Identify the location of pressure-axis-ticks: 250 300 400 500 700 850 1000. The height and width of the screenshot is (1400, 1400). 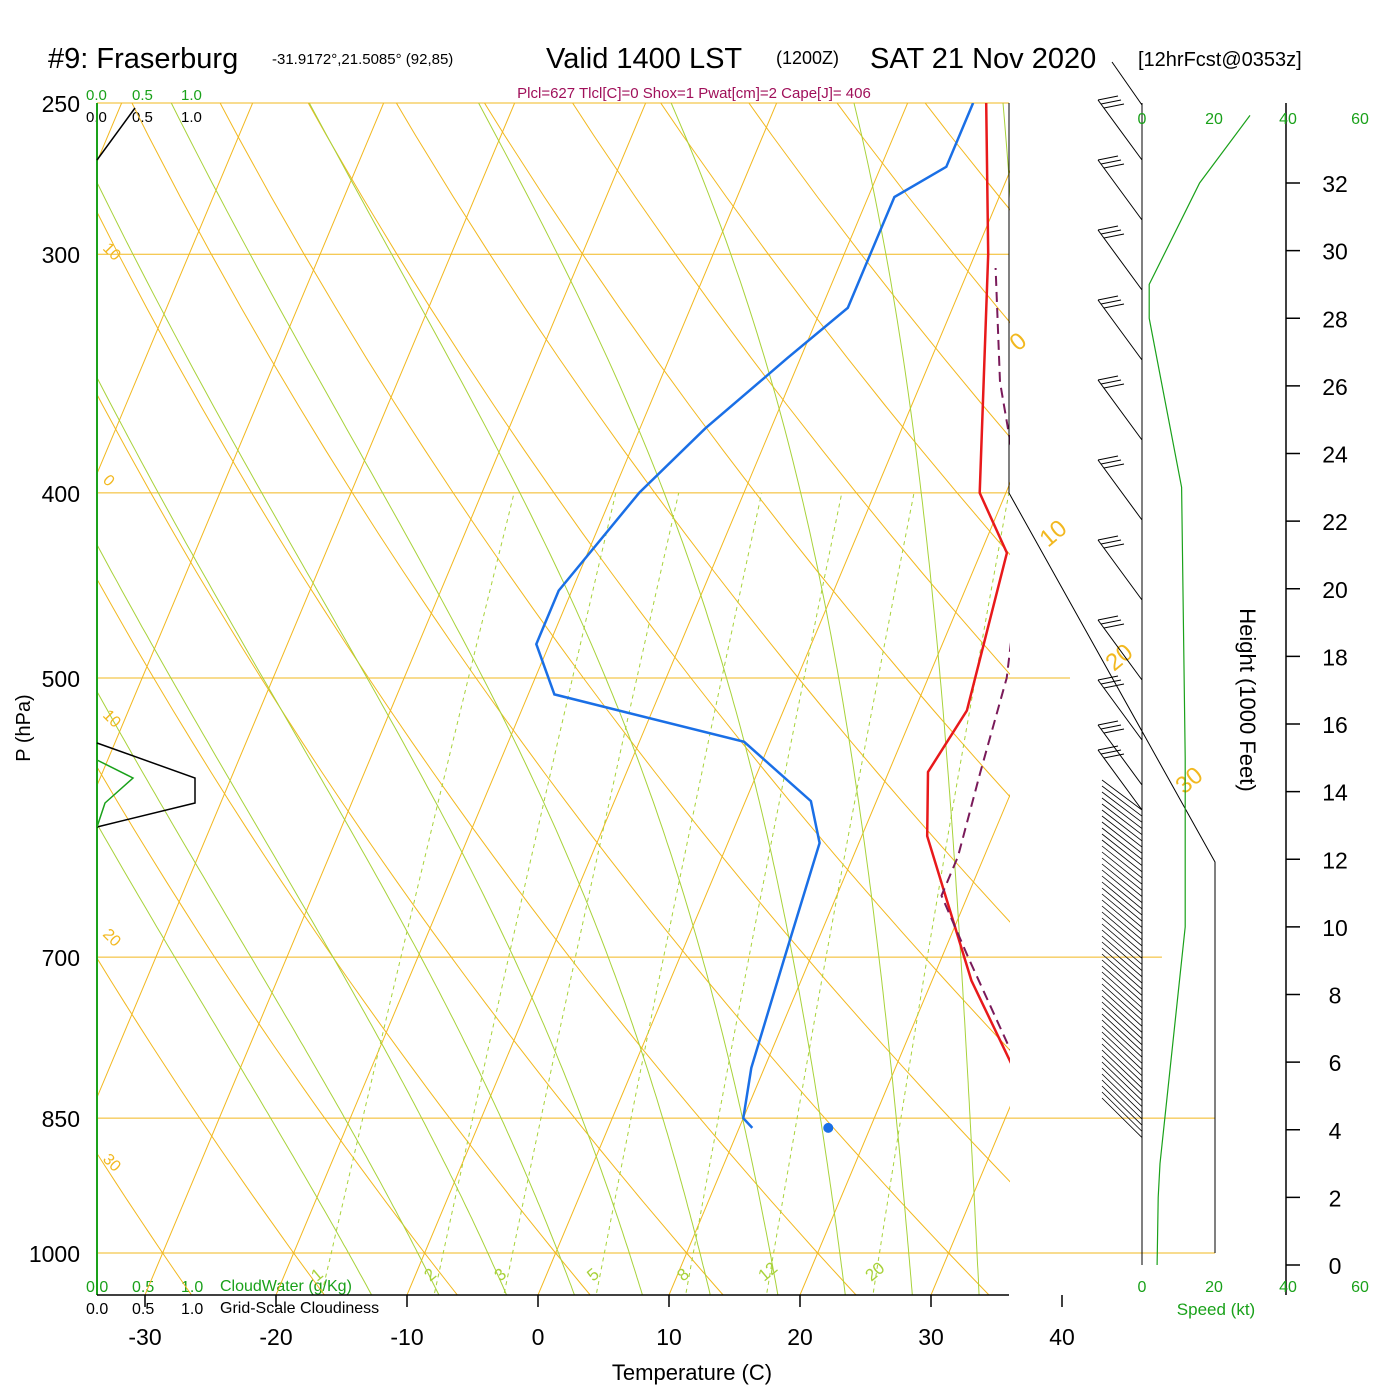
(54, 679).